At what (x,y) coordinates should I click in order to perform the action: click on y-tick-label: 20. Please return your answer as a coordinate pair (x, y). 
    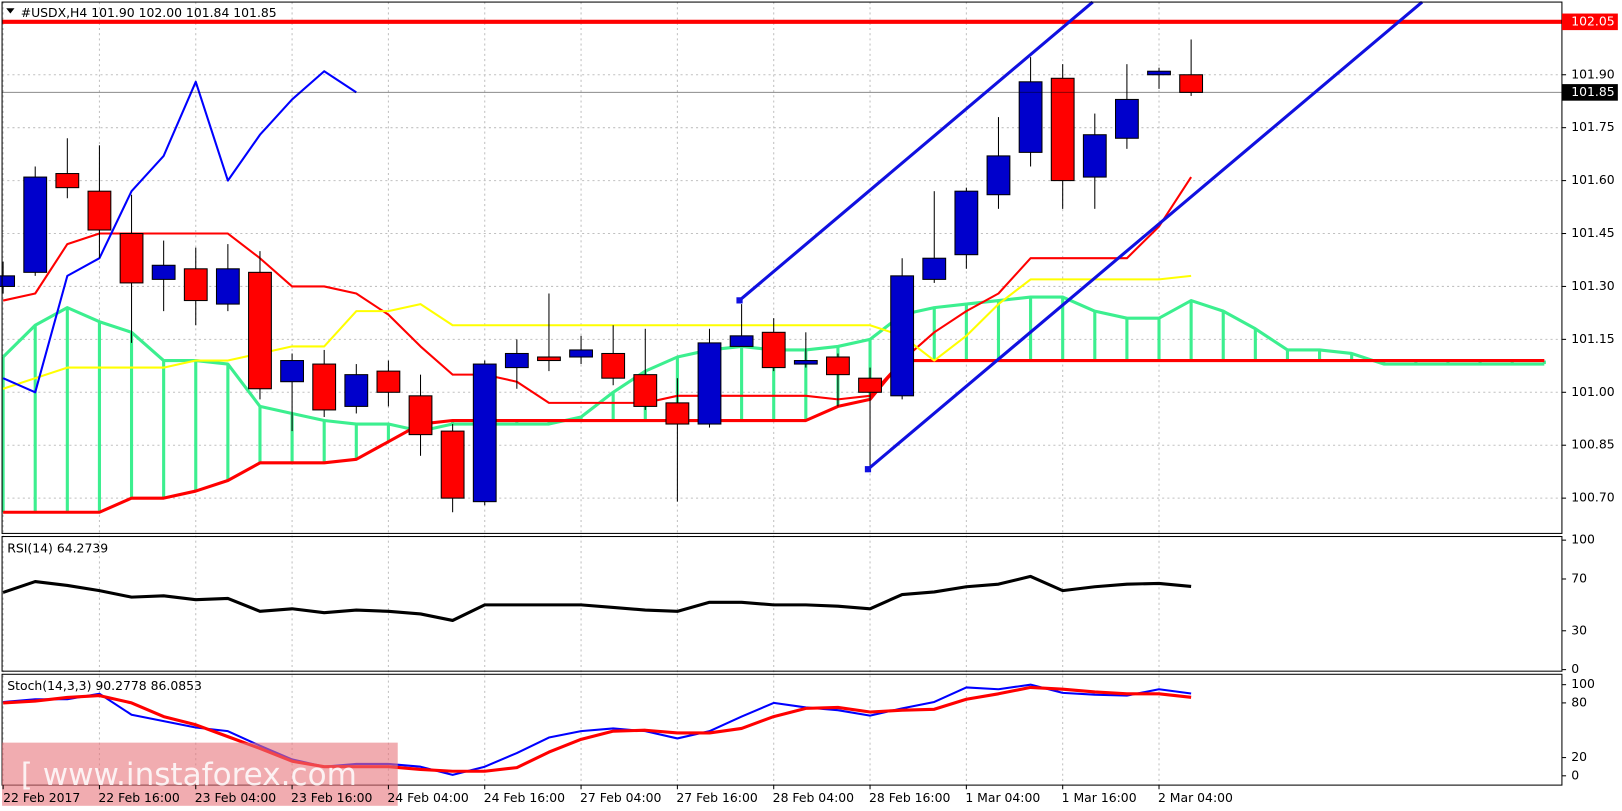
    Looking at the image, I should click on (1579, 756).